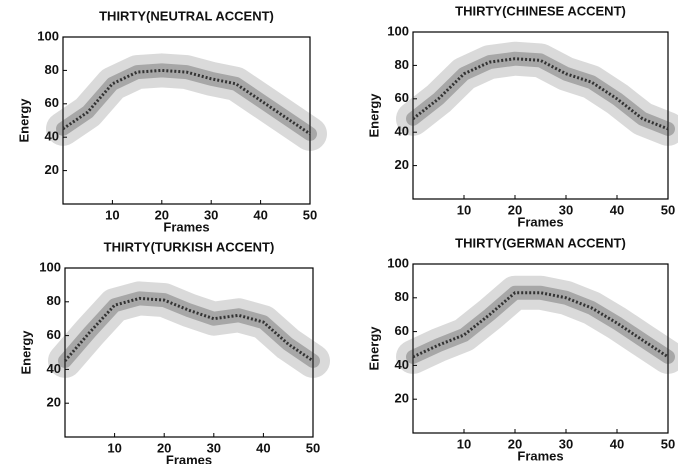 The image size is (678, 464). I want to click on energy-band-core, so click(189, 329).